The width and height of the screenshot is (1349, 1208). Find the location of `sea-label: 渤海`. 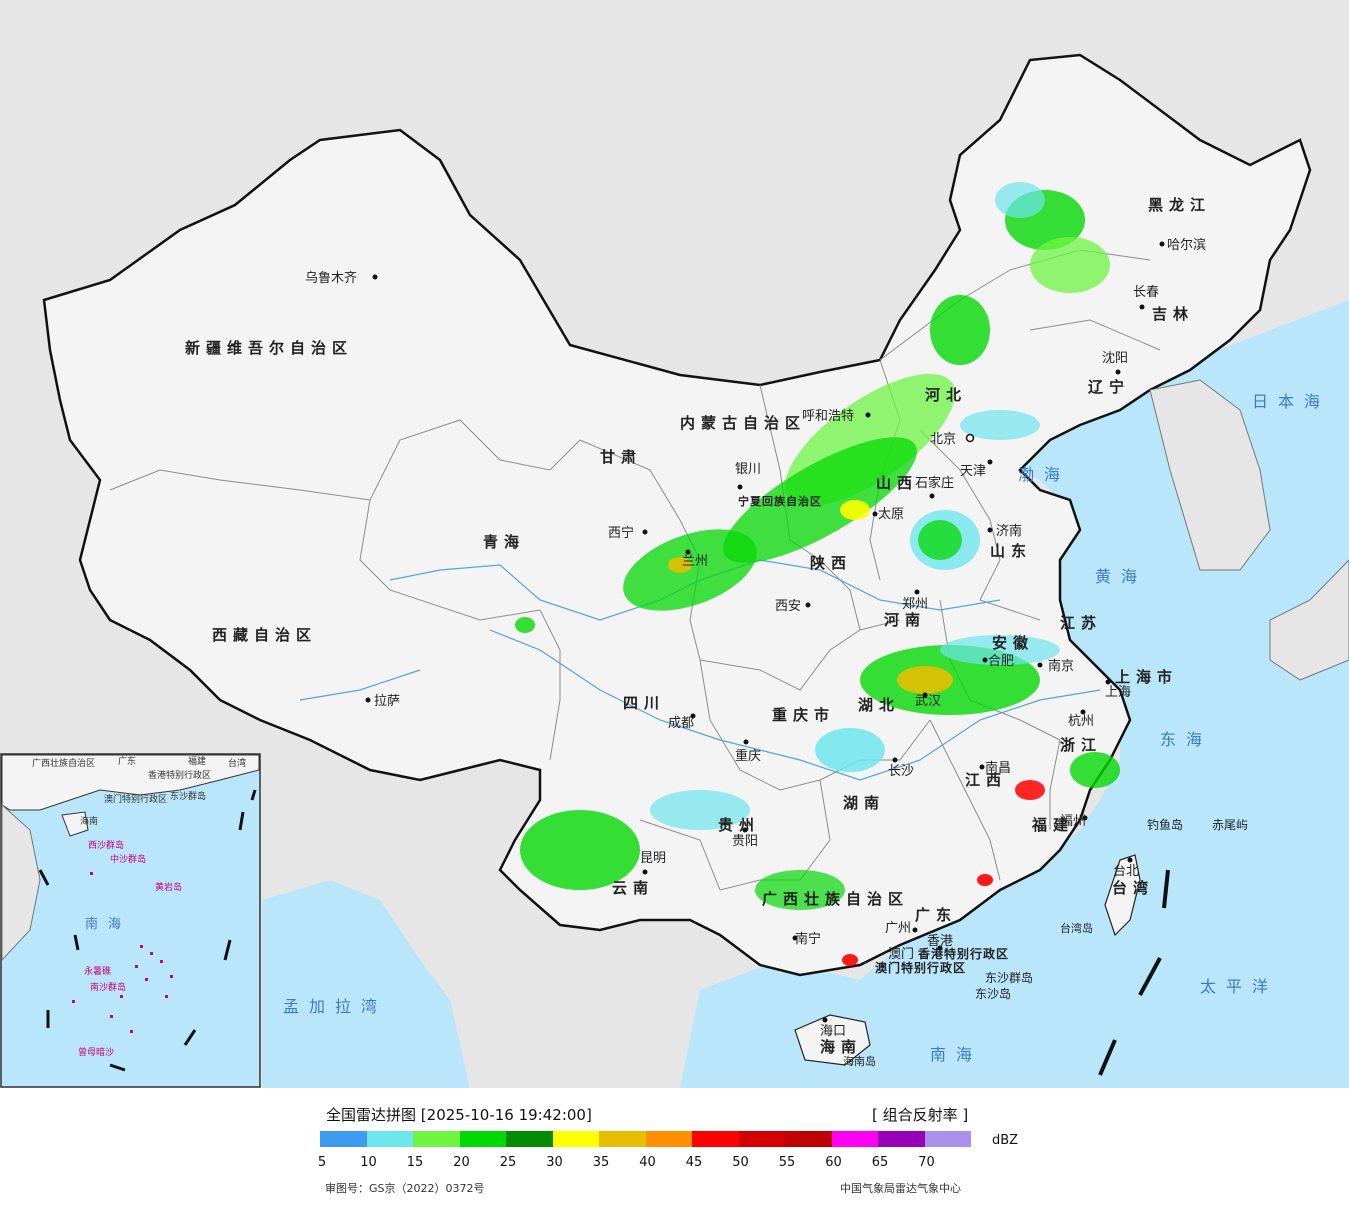

sea-label: 渤海 is located at coordinates (1044, 474).